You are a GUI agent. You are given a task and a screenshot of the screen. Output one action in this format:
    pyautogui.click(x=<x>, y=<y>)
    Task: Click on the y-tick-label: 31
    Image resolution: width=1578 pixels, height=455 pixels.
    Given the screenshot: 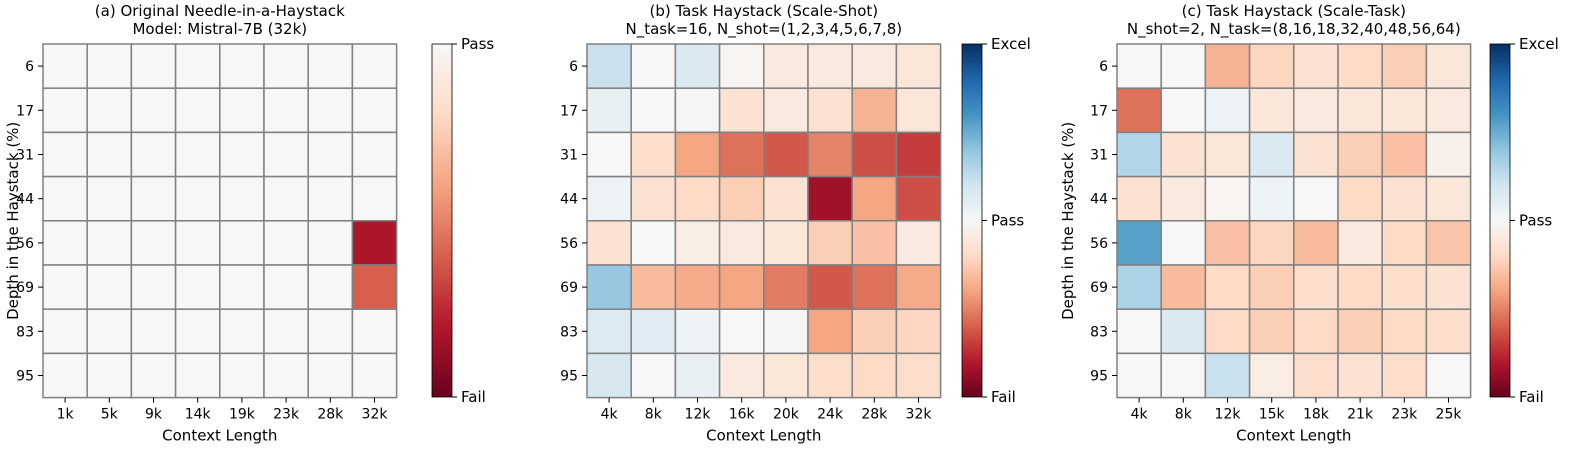 What is the action you would take?
    pyautogui.click(x=569, y=156)
    